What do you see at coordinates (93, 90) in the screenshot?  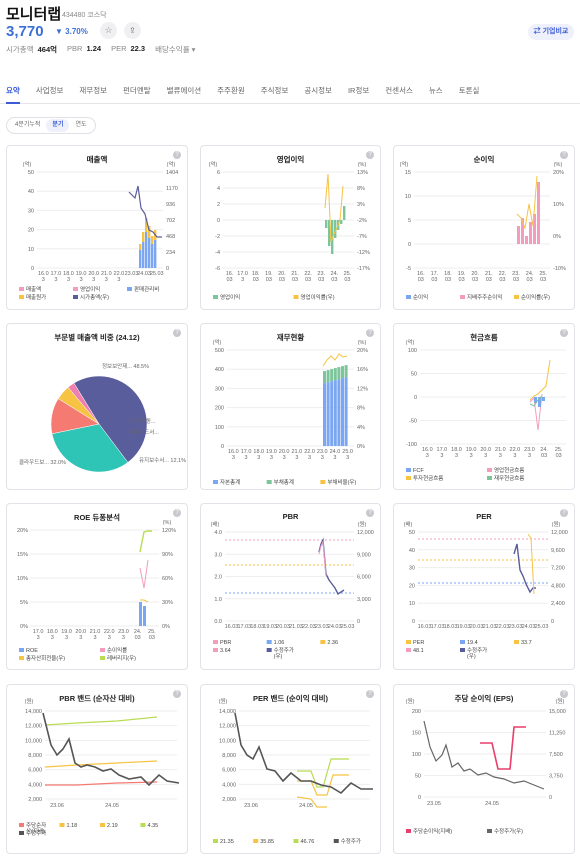 I see `tab-2: 재무정보` at bounding box center [93, 90].